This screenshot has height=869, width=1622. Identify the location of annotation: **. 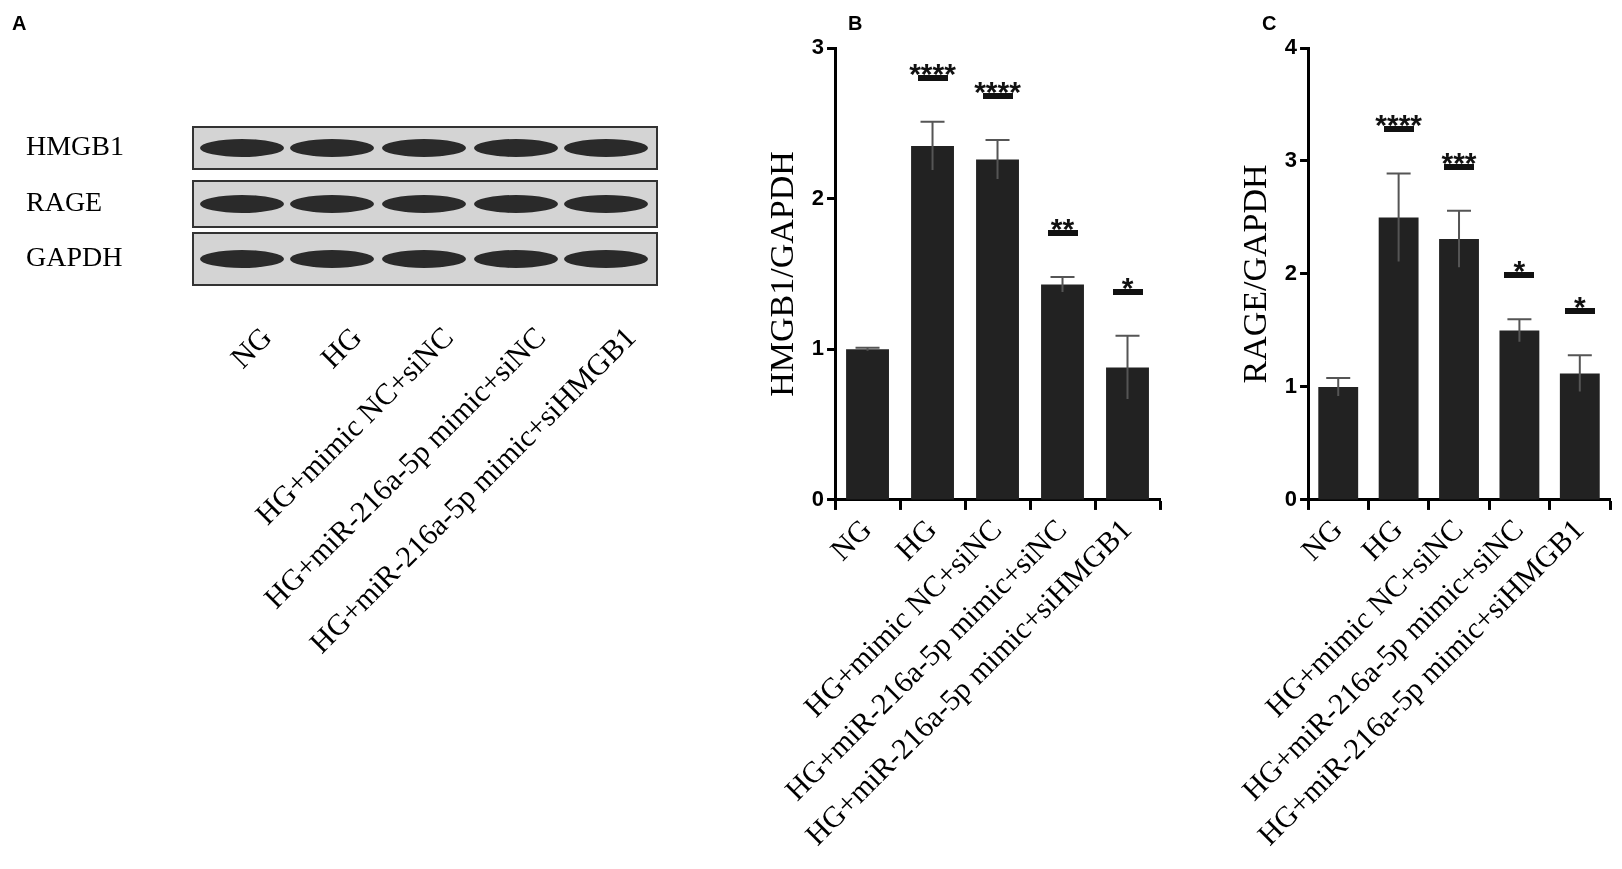
(1062, 228).